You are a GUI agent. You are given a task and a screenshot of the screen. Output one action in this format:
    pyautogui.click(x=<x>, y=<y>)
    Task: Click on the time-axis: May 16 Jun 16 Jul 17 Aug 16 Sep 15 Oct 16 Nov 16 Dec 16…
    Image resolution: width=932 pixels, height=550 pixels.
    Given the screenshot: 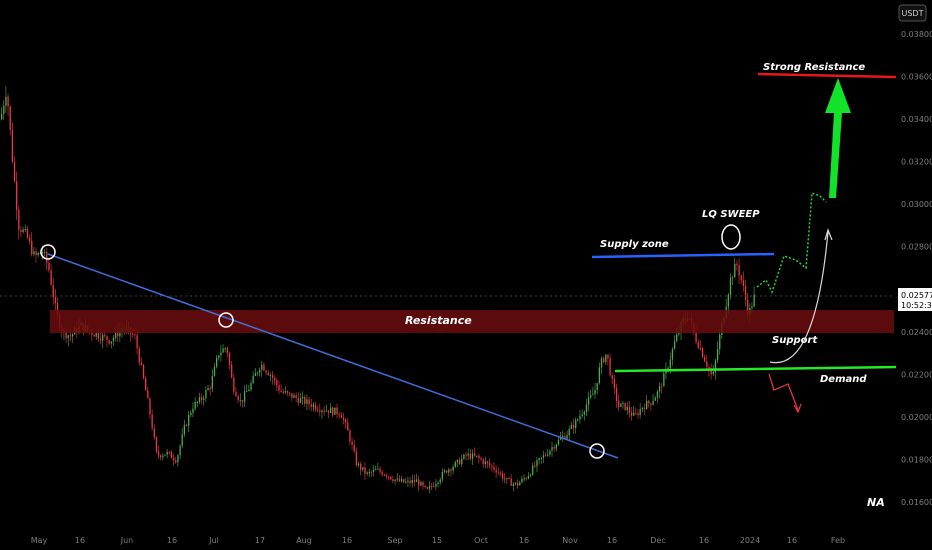 What is the action you would take?
    pyautogui.click(x=438, y=540)
    